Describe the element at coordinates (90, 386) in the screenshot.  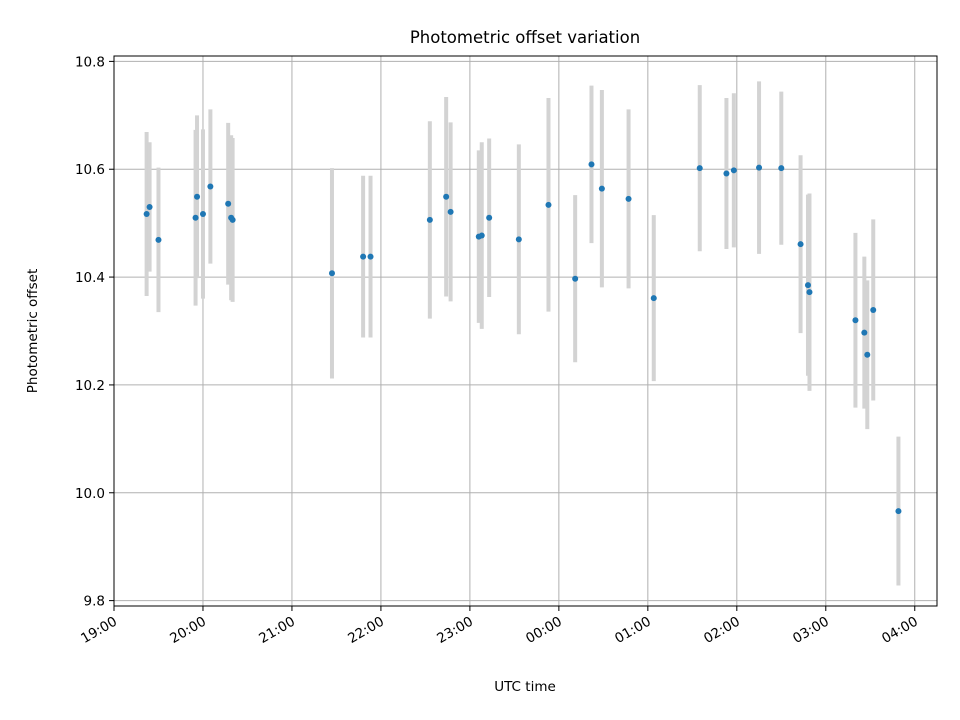
I see `y-tick-label: 10.2` at that location.